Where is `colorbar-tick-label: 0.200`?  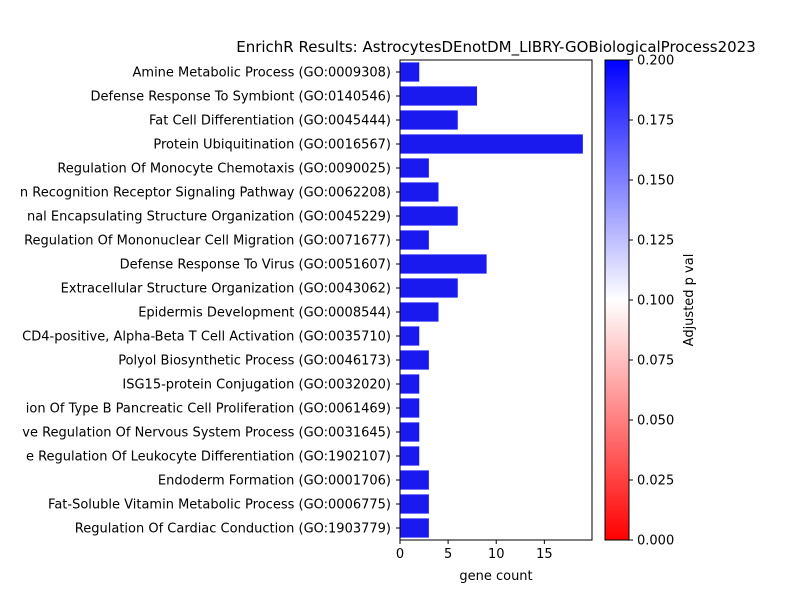
colorbar-tick-label: 0.200 is located at coordinates (655, 61).